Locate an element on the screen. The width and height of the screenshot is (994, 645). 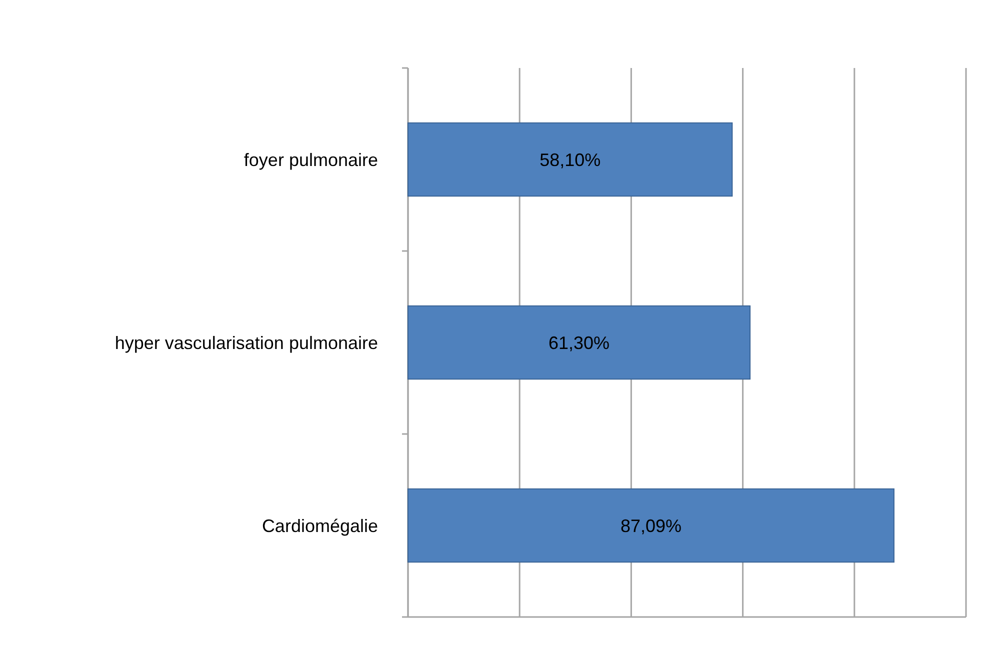
data-label: 87,09% is located at coordinates (651, 526).